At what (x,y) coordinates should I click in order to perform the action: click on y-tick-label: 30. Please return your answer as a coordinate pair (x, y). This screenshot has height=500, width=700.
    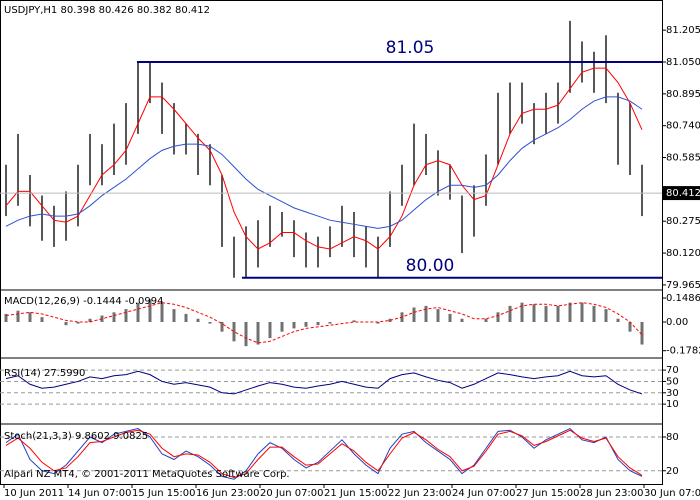
    Looking at the image, I should click on (672, 393).